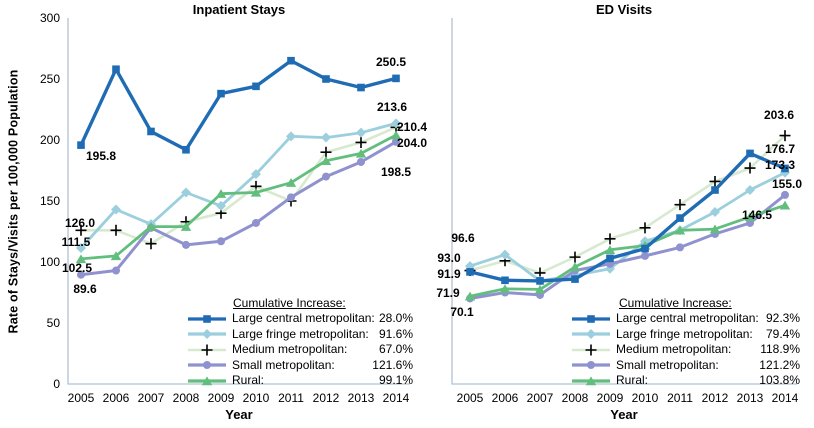  What do you see at coordinates (685, 334) in the screenshot?
I see `legend-item-large-fringe: Large fringe metropolitan: 79.4%` at bounding box center [685, 334].